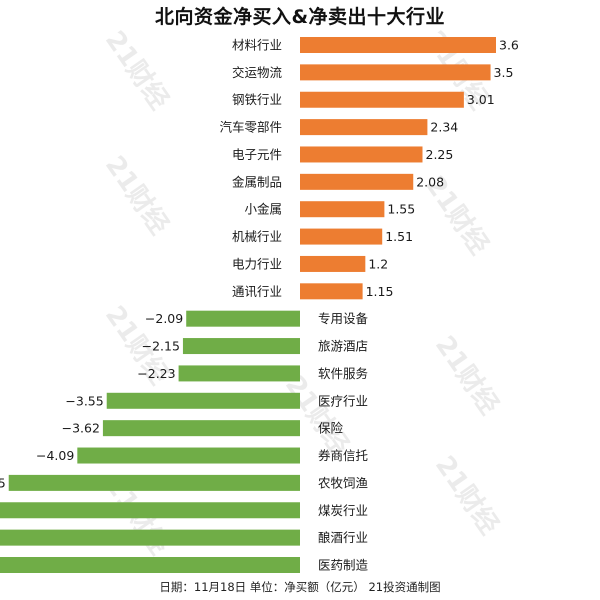 The width and height of the screenshot is (600, 600). What do you see at coordinates (263, 209) in the screenshot?
I see `category-label: 小金属` at bounding box center [263, 209].